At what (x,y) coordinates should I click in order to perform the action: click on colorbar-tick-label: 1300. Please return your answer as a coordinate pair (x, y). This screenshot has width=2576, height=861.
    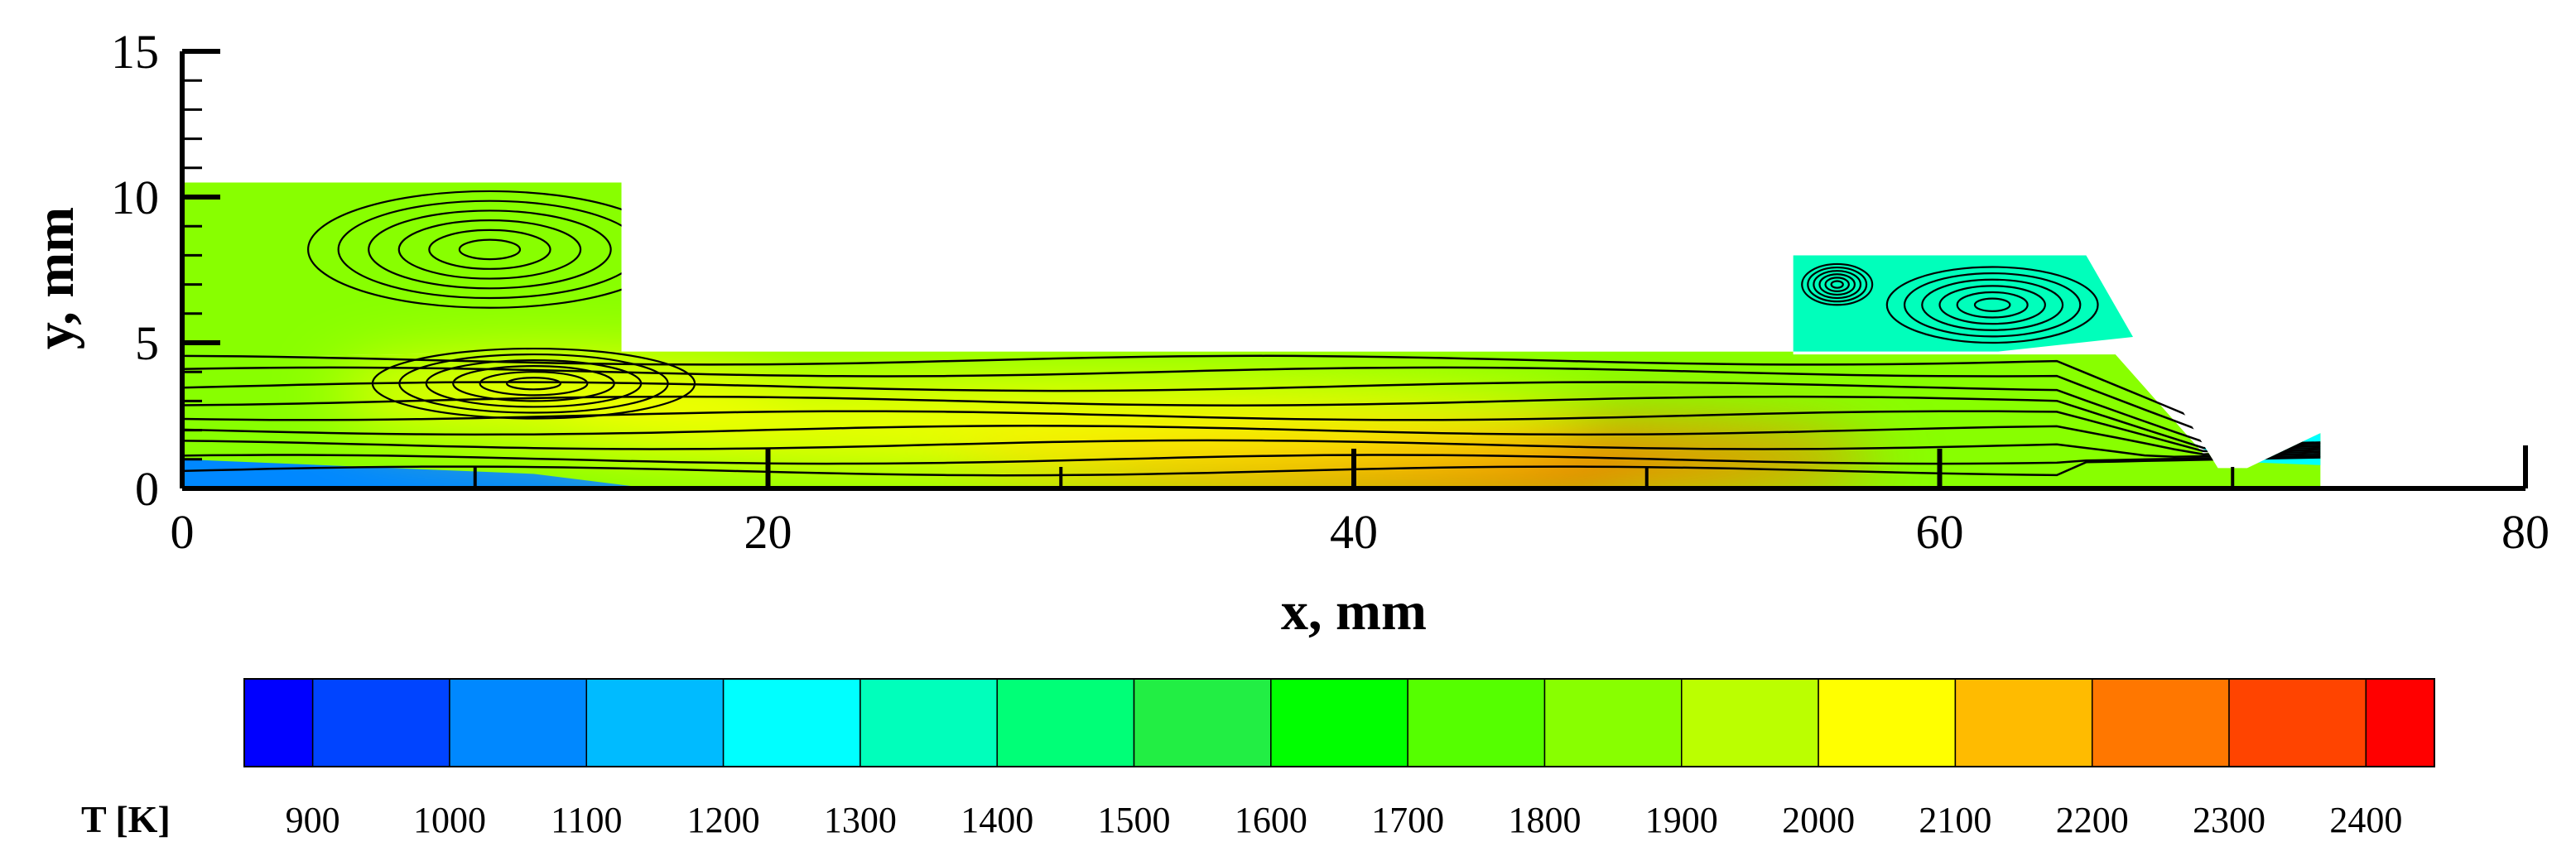
    Looking at the image, I should click on (860, 820).